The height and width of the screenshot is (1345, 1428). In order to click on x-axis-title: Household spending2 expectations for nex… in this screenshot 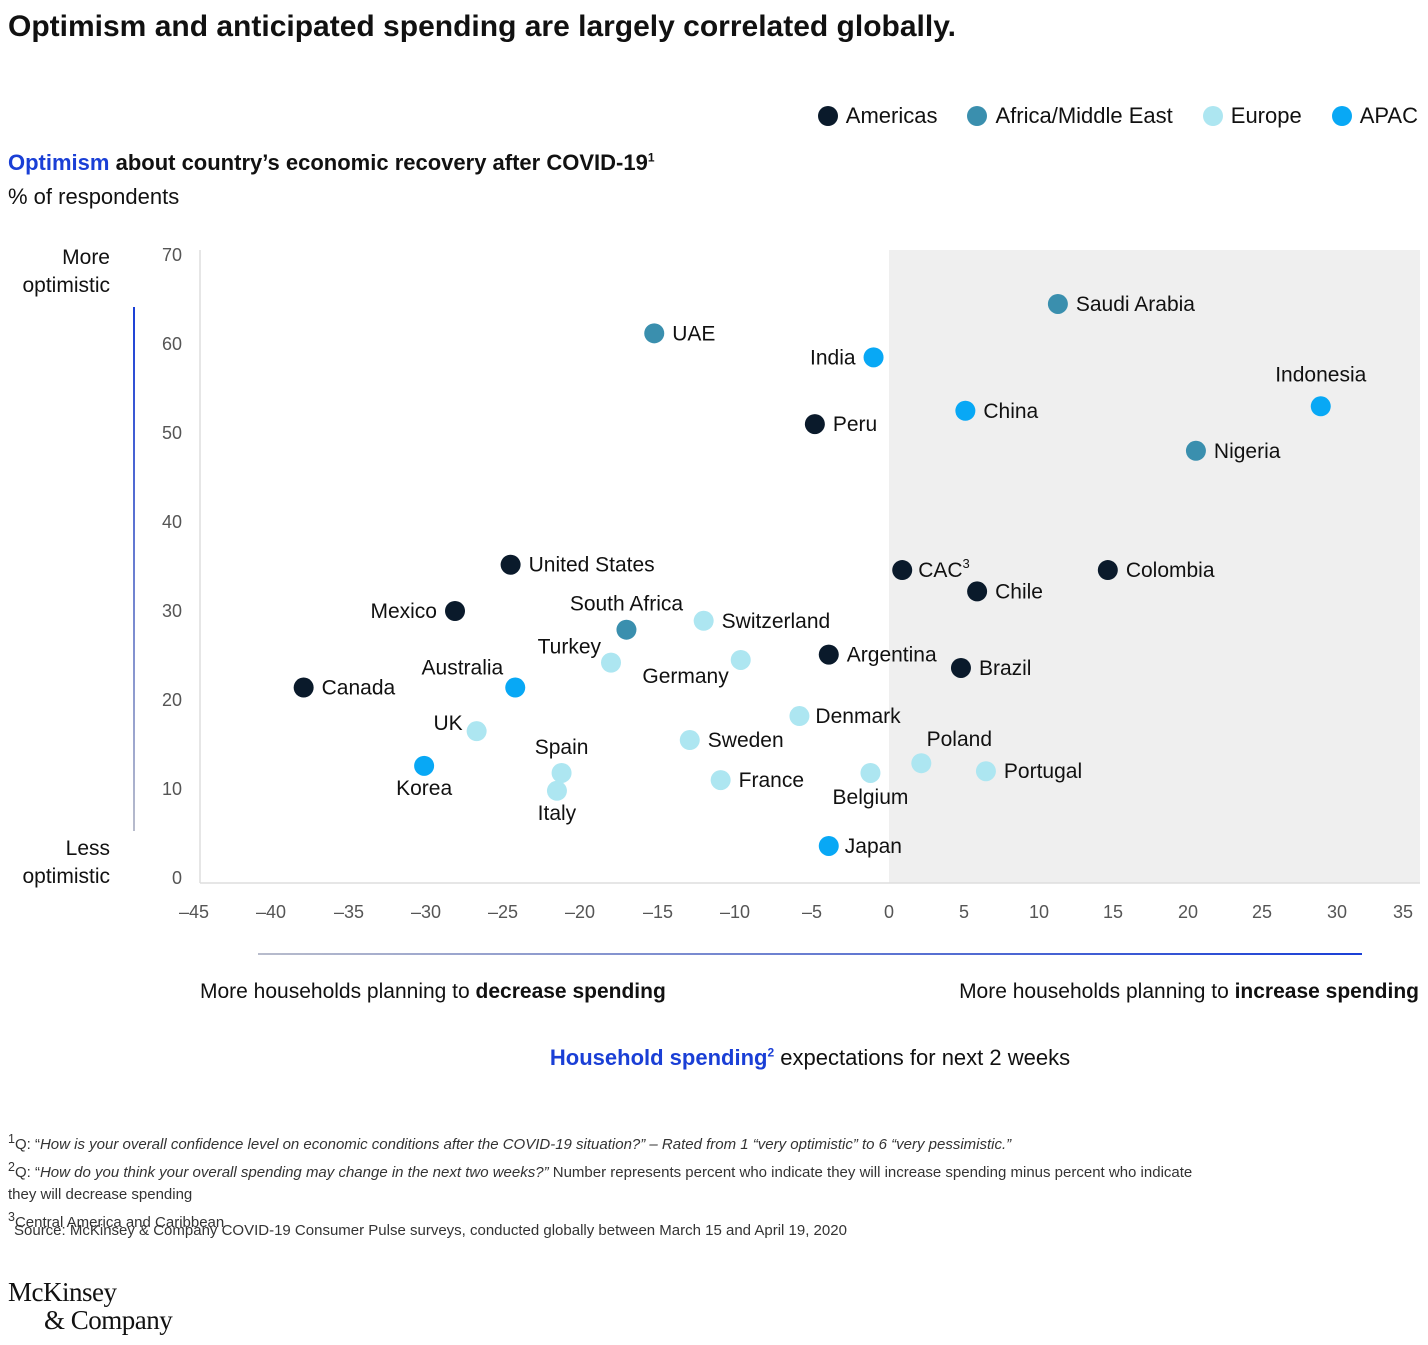, I will do `click(714, 1058)`.